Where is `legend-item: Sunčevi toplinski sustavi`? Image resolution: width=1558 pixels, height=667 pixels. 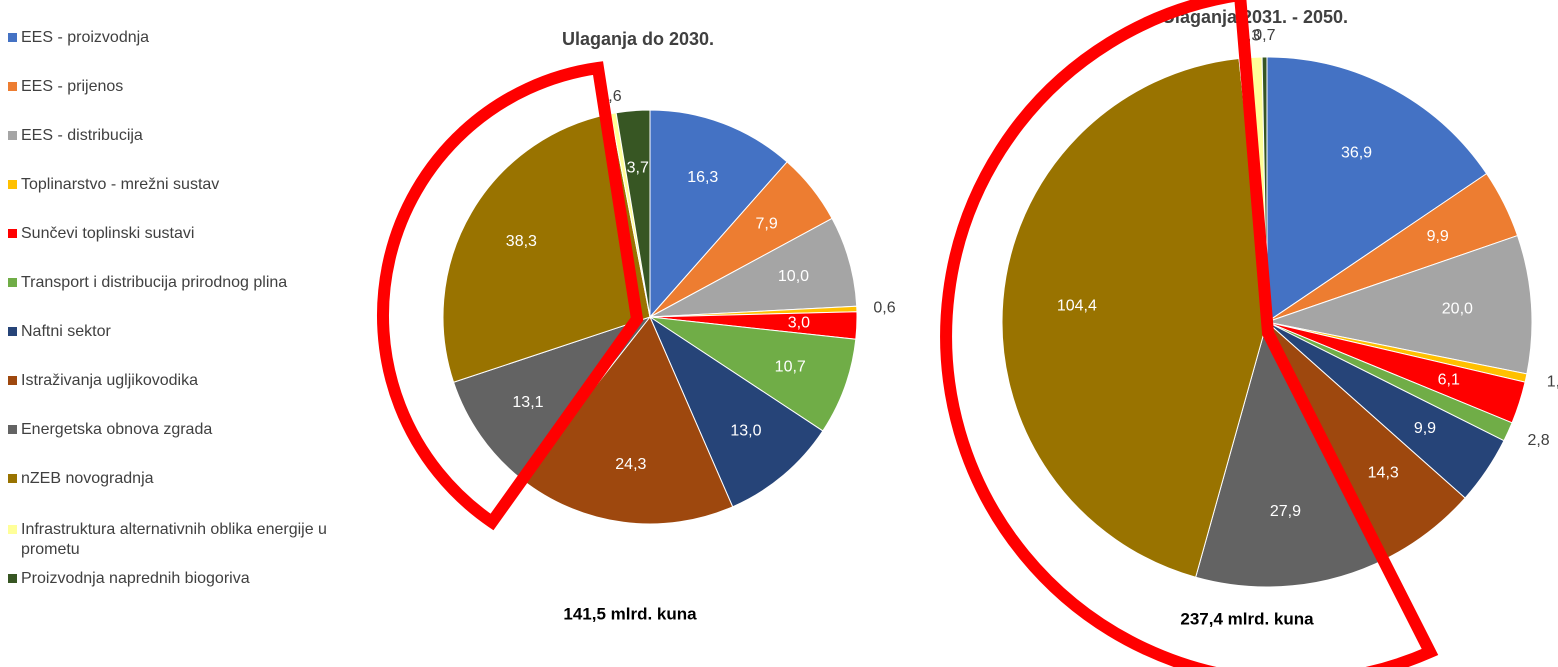 legend-item: Sunčevi toplinski sustavi is located at coordinates (178, 234).